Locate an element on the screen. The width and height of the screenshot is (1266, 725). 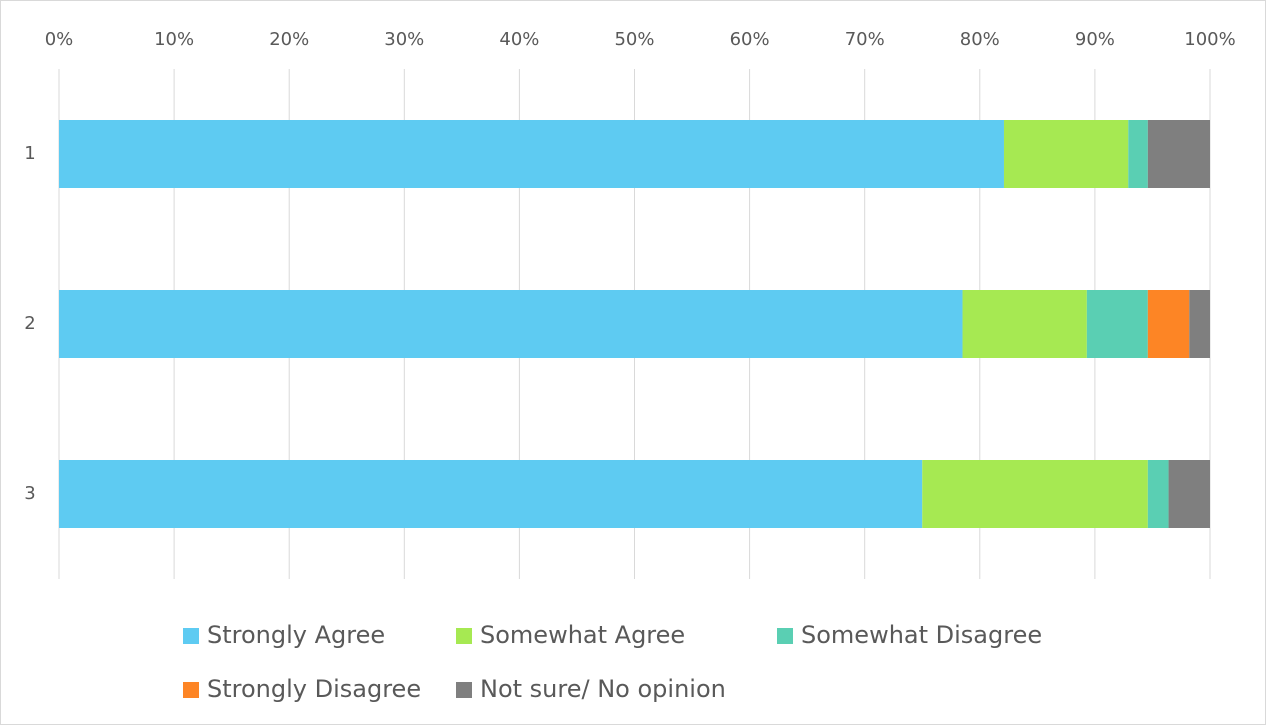
x-tick-label: 80% is located at coordinates (980, 39).